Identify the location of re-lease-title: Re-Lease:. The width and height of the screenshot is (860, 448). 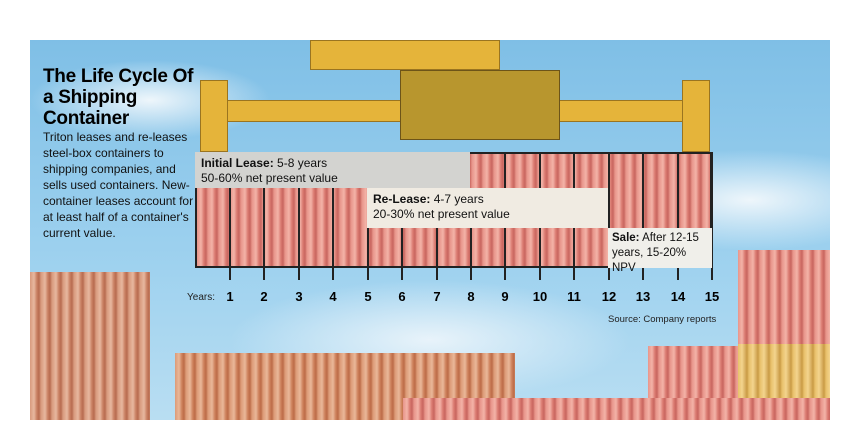
(402, 199).